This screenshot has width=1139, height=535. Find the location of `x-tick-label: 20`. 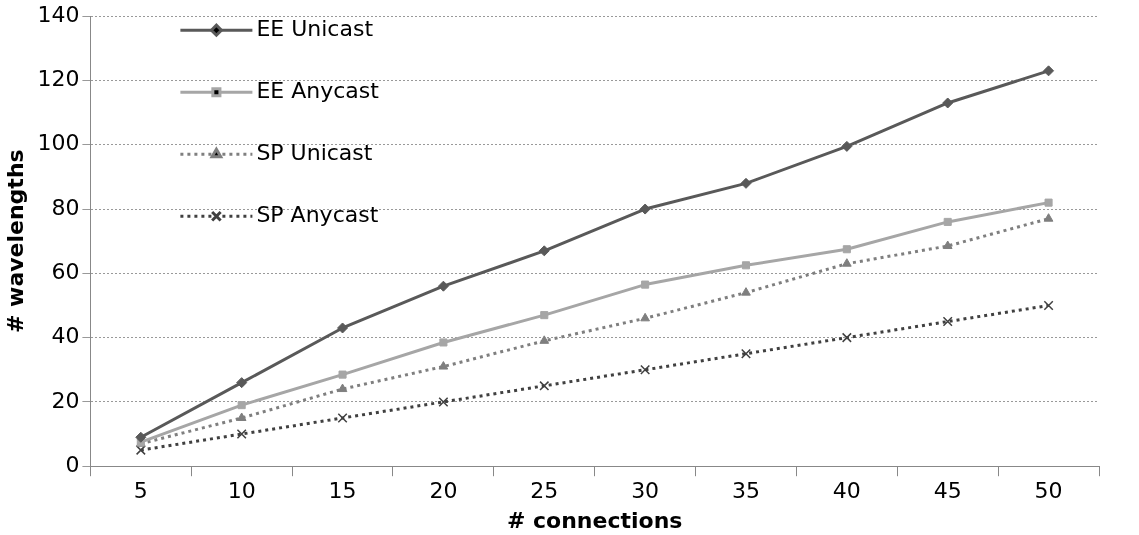

x-tick-label: 20 is located at coordinates (443, 491).